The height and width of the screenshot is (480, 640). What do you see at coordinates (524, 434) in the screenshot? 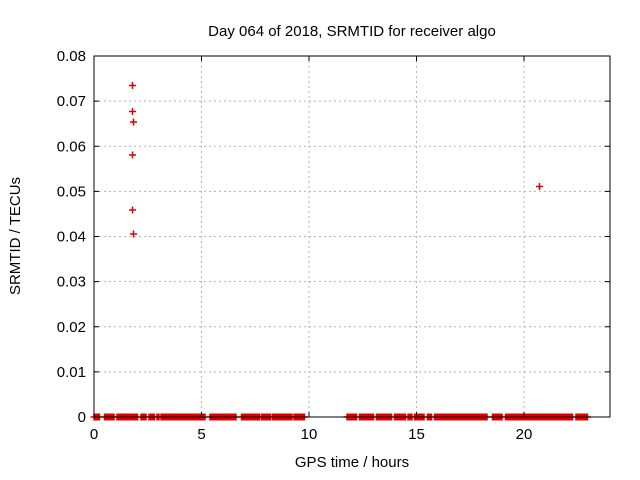
I see `x-tick-label: 20` at bounding box center [524, 434].